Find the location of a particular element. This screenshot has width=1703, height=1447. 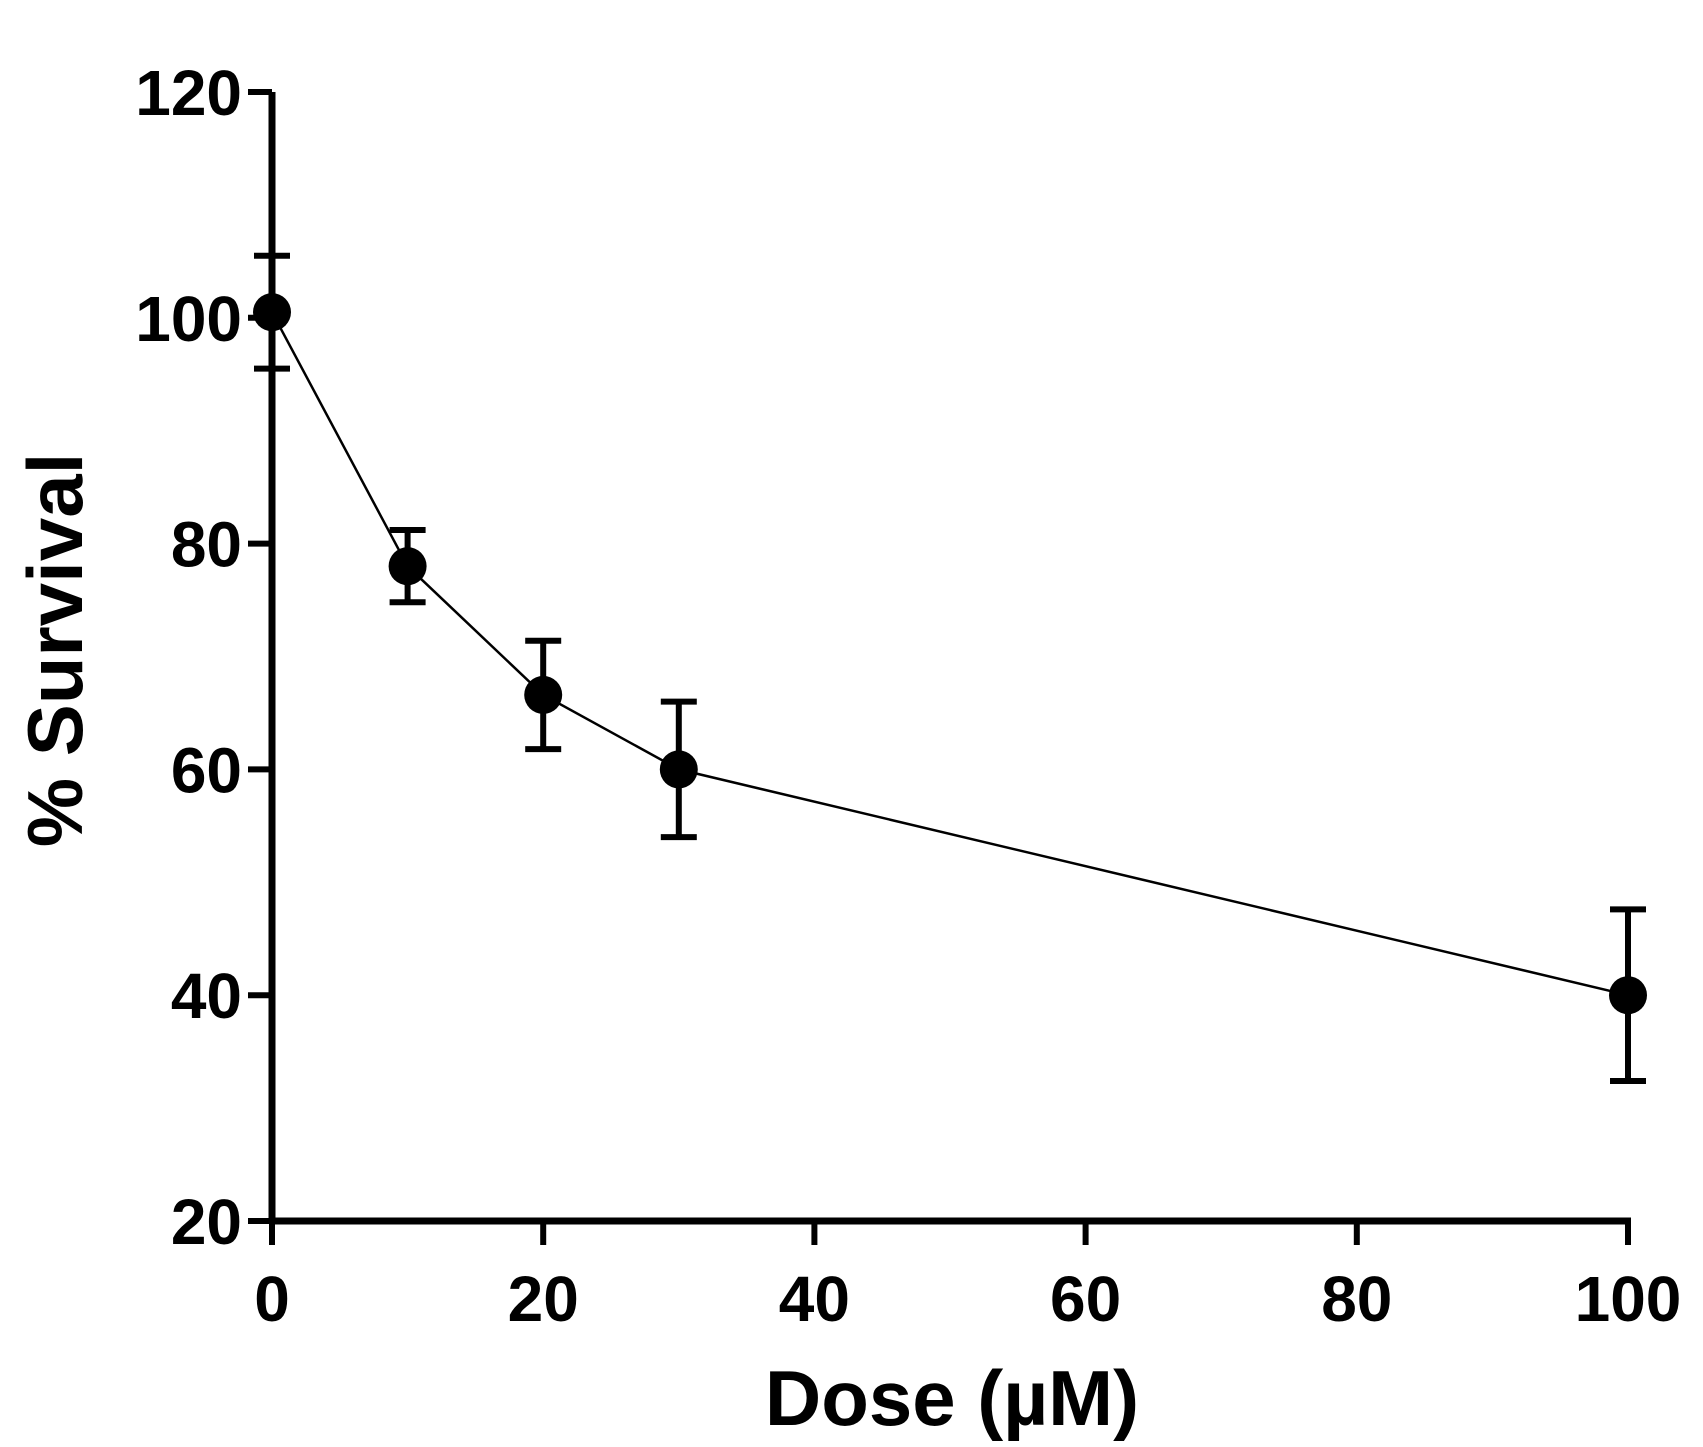

y-tick-label: 120 is located at coordinates (188, 93).